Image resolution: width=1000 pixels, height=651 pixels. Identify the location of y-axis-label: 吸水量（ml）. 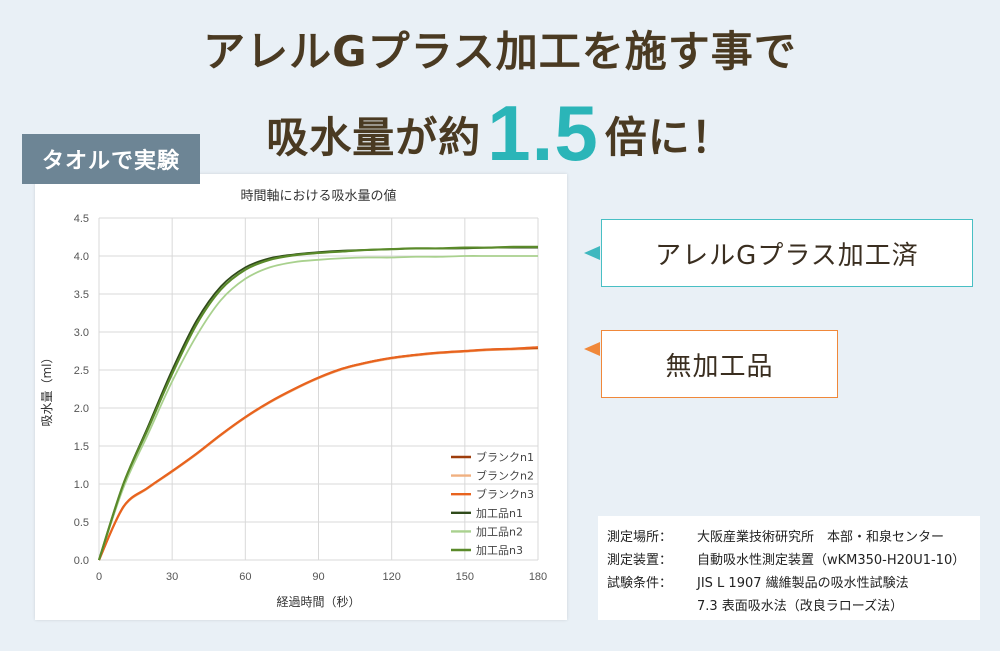
(47, 388).